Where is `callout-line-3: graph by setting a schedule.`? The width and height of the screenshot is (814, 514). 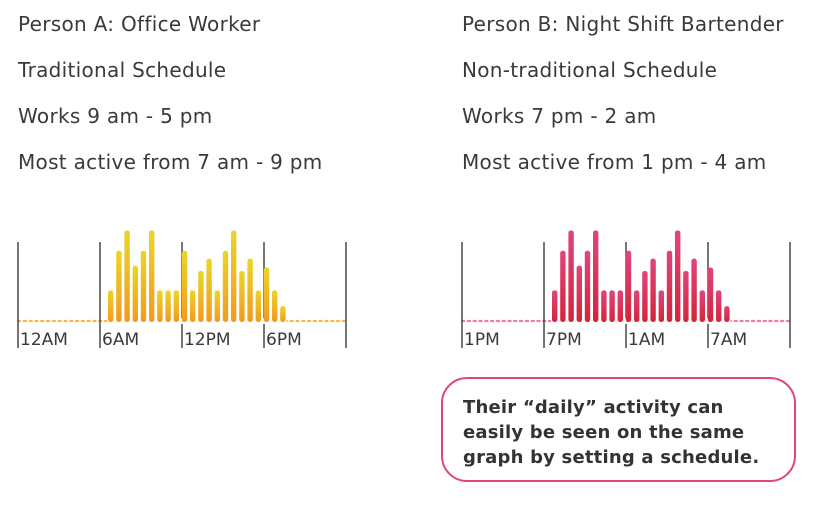
callout-line-3: graph by setting a schedule. is located at coordinates (611, 457).